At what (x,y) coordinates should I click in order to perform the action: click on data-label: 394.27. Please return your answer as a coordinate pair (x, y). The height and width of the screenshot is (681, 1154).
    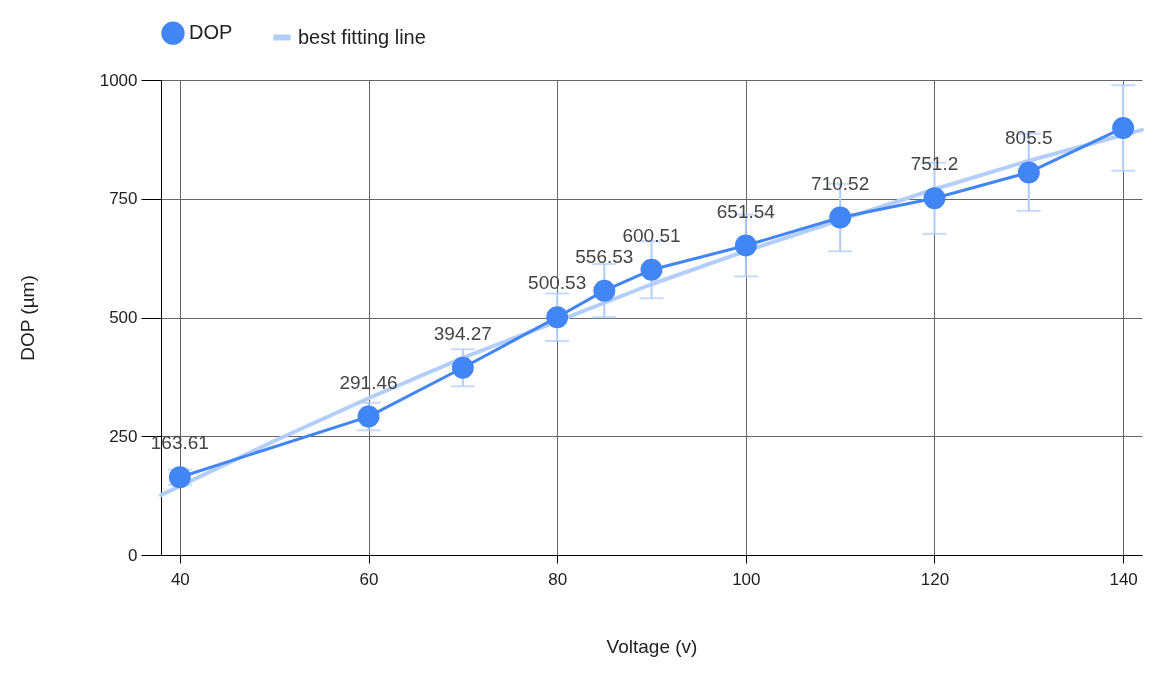
    Looking at the image, I should click on (462, 333).